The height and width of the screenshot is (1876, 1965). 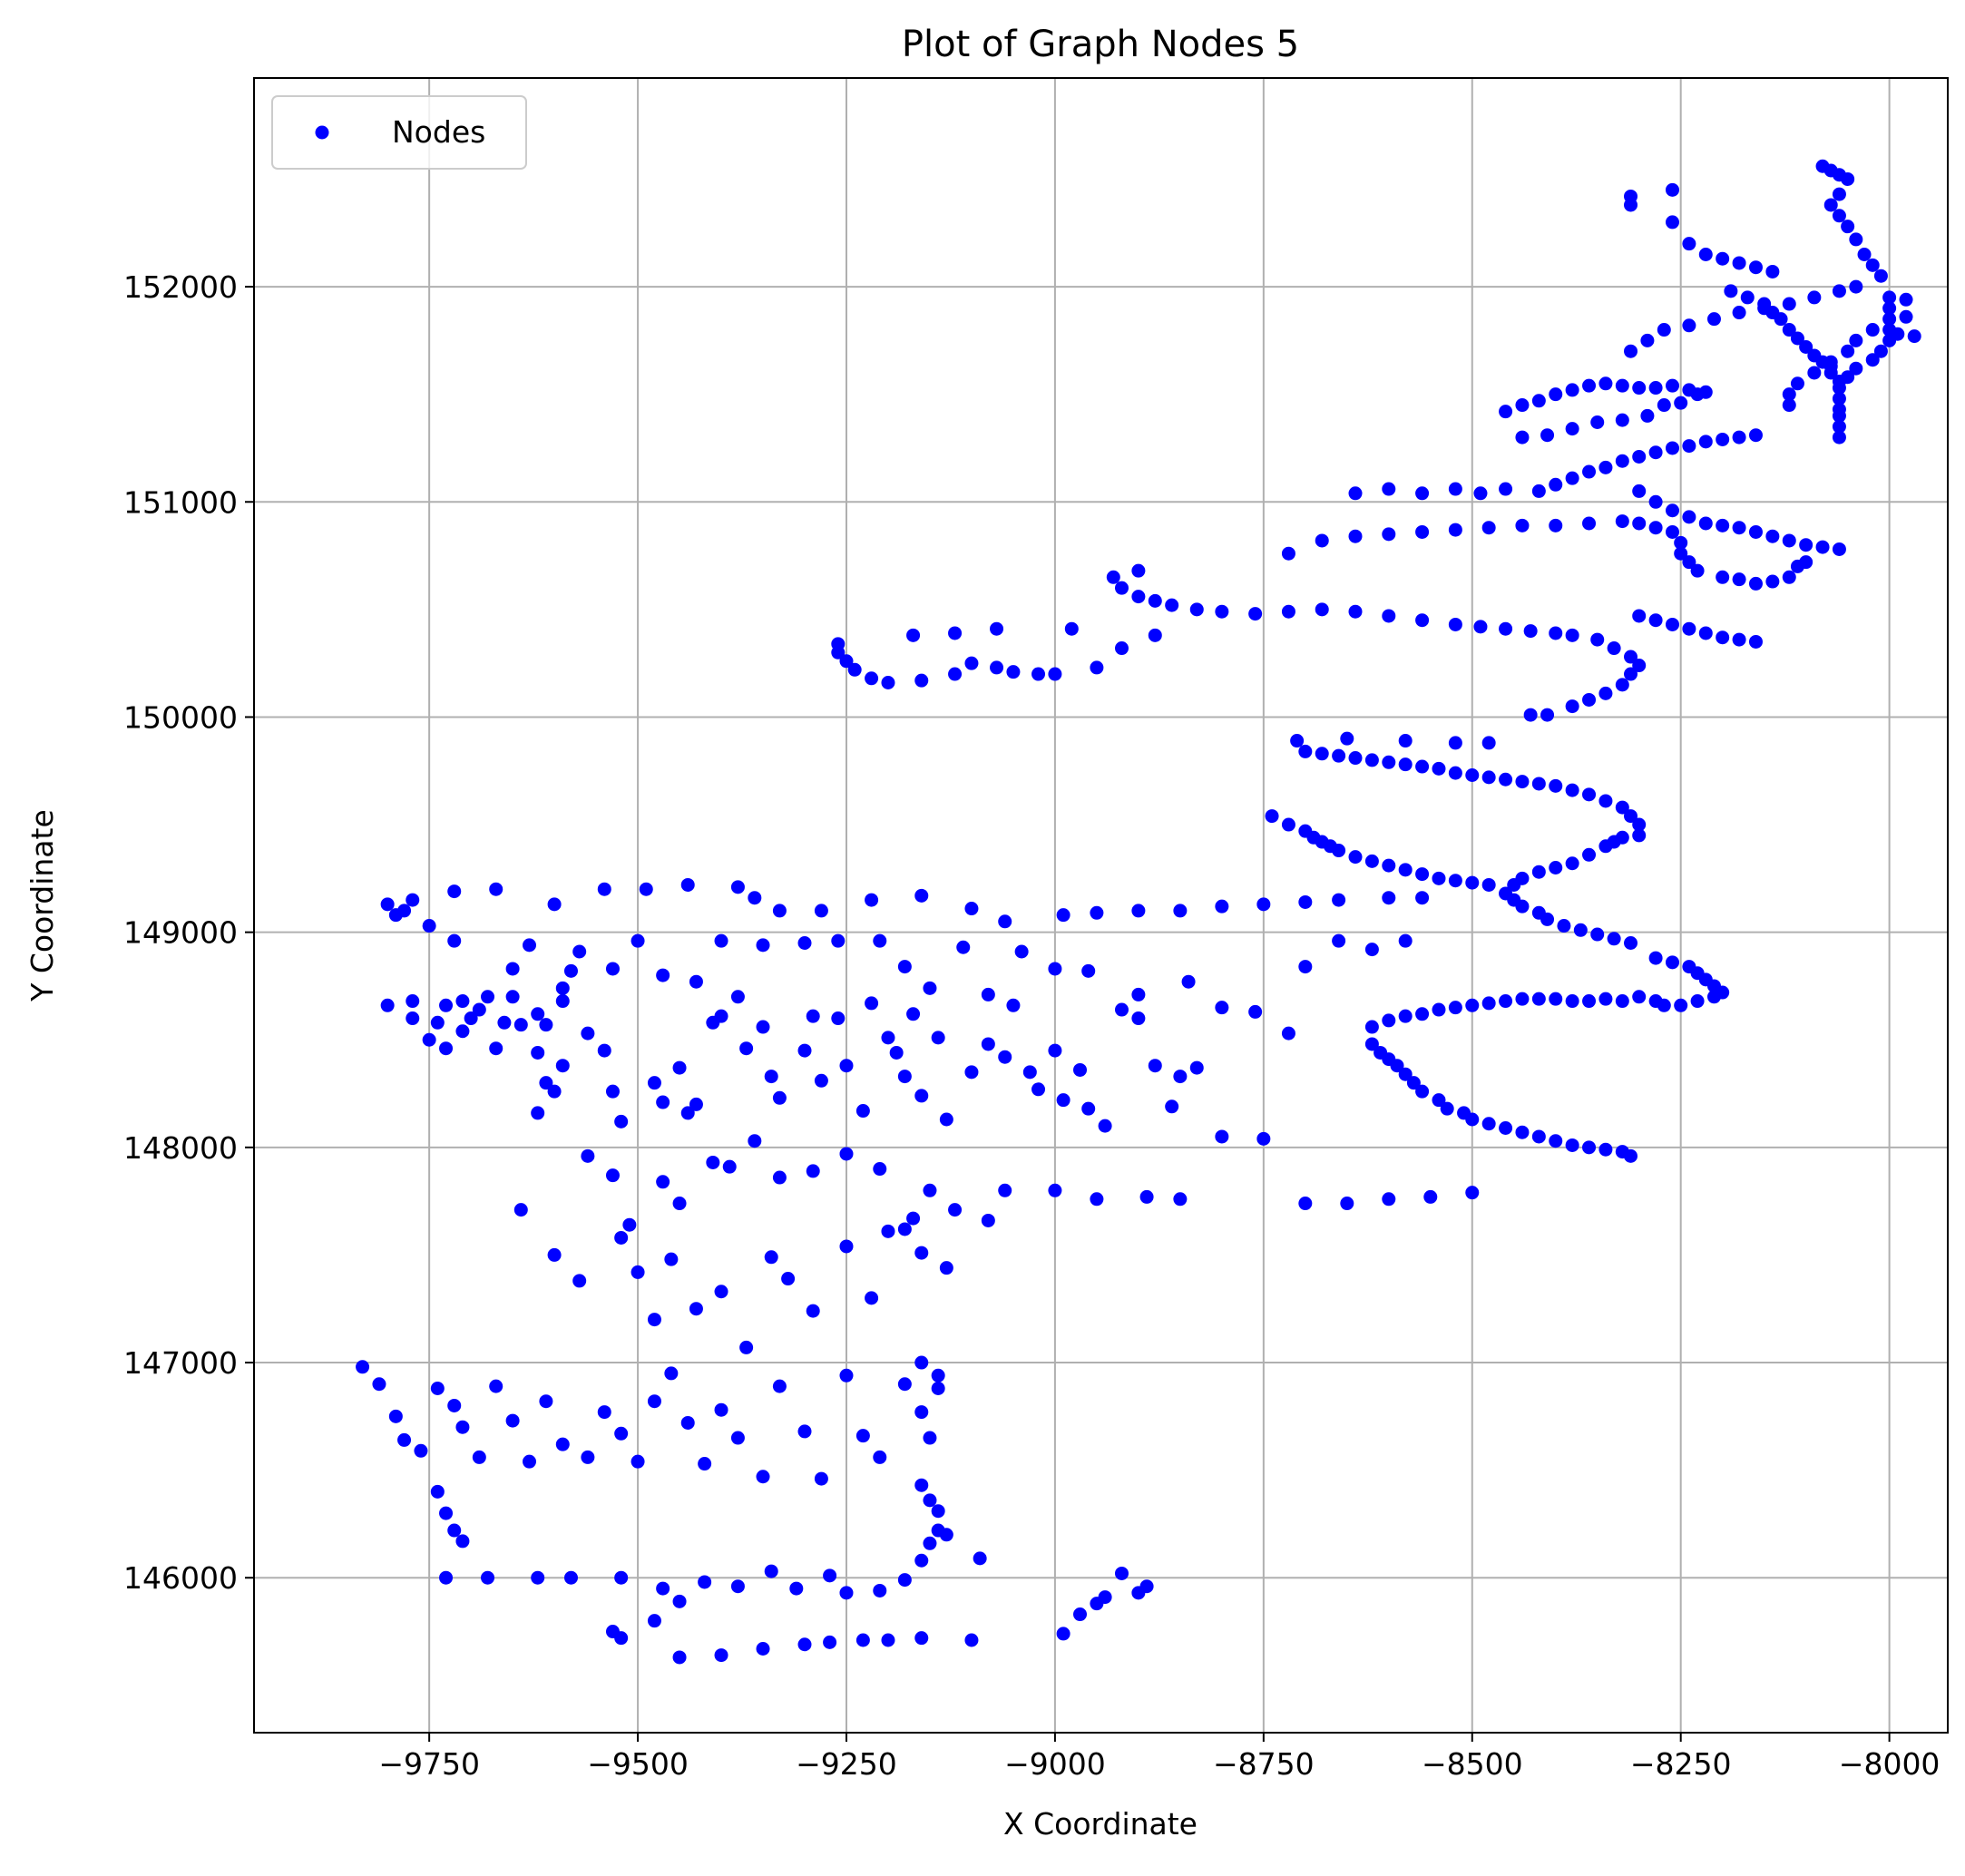 I want to click on y-tick-label: 150000, so click(x=180, y=717).